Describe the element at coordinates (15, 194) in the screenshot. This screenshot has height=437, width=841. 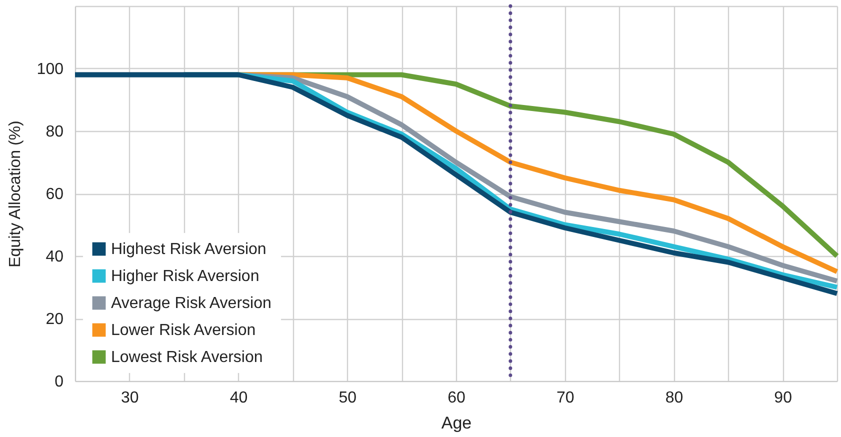
I see `y-axis-title: Equity Allocation (%)` at that location.